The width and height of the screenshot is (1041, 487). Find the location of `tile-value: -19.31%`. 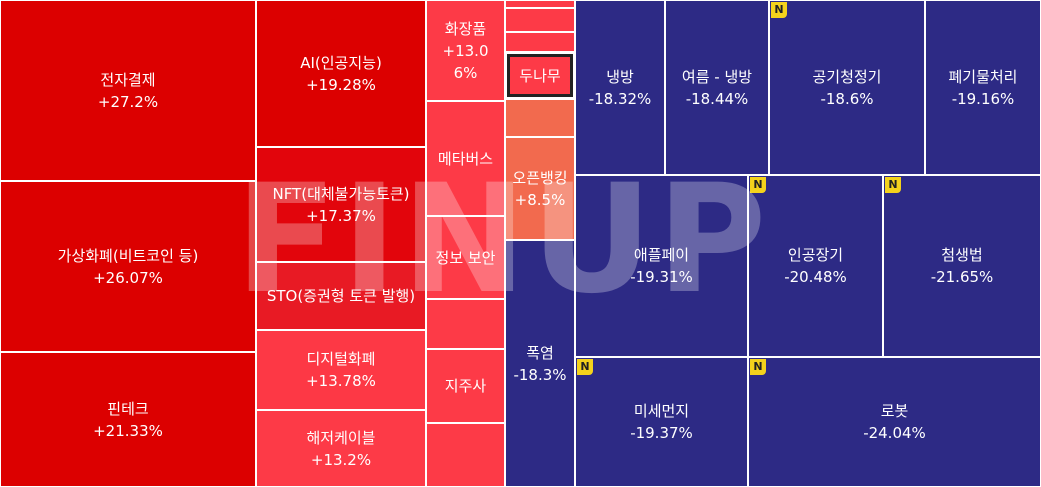

tile-value: -19.31% is located at coordinates (661, 277).